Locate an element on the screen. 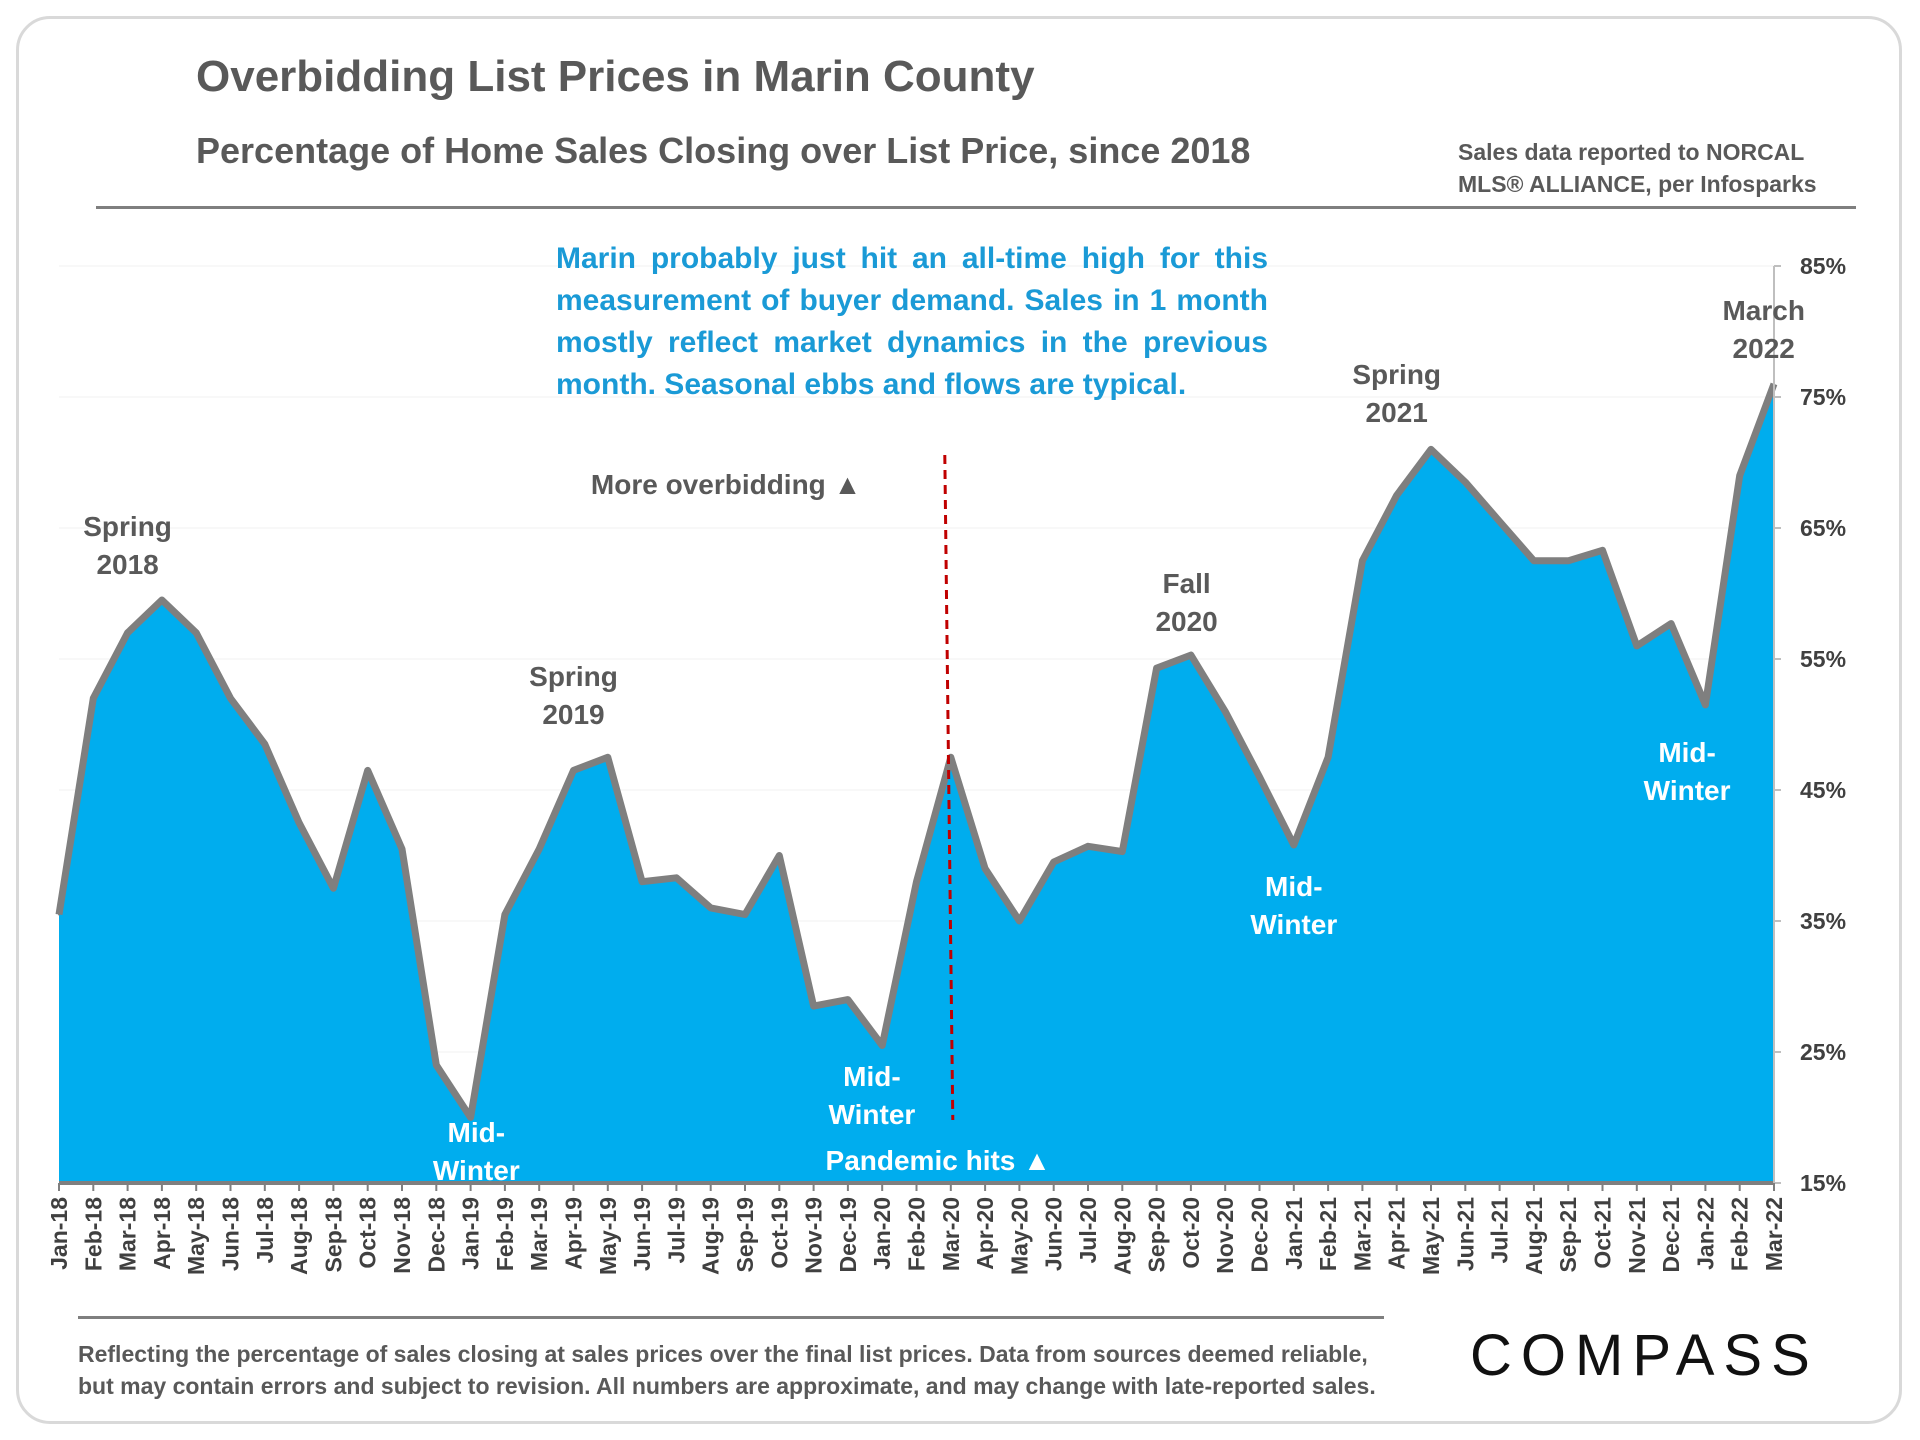  x-tick-label: Oct-19 is located at coordinates (779, 1233).